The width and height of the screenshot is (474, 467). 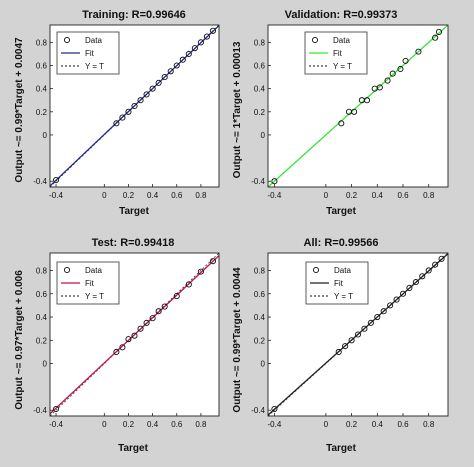 I want to click on fit-line, so click(x=358, y=106).